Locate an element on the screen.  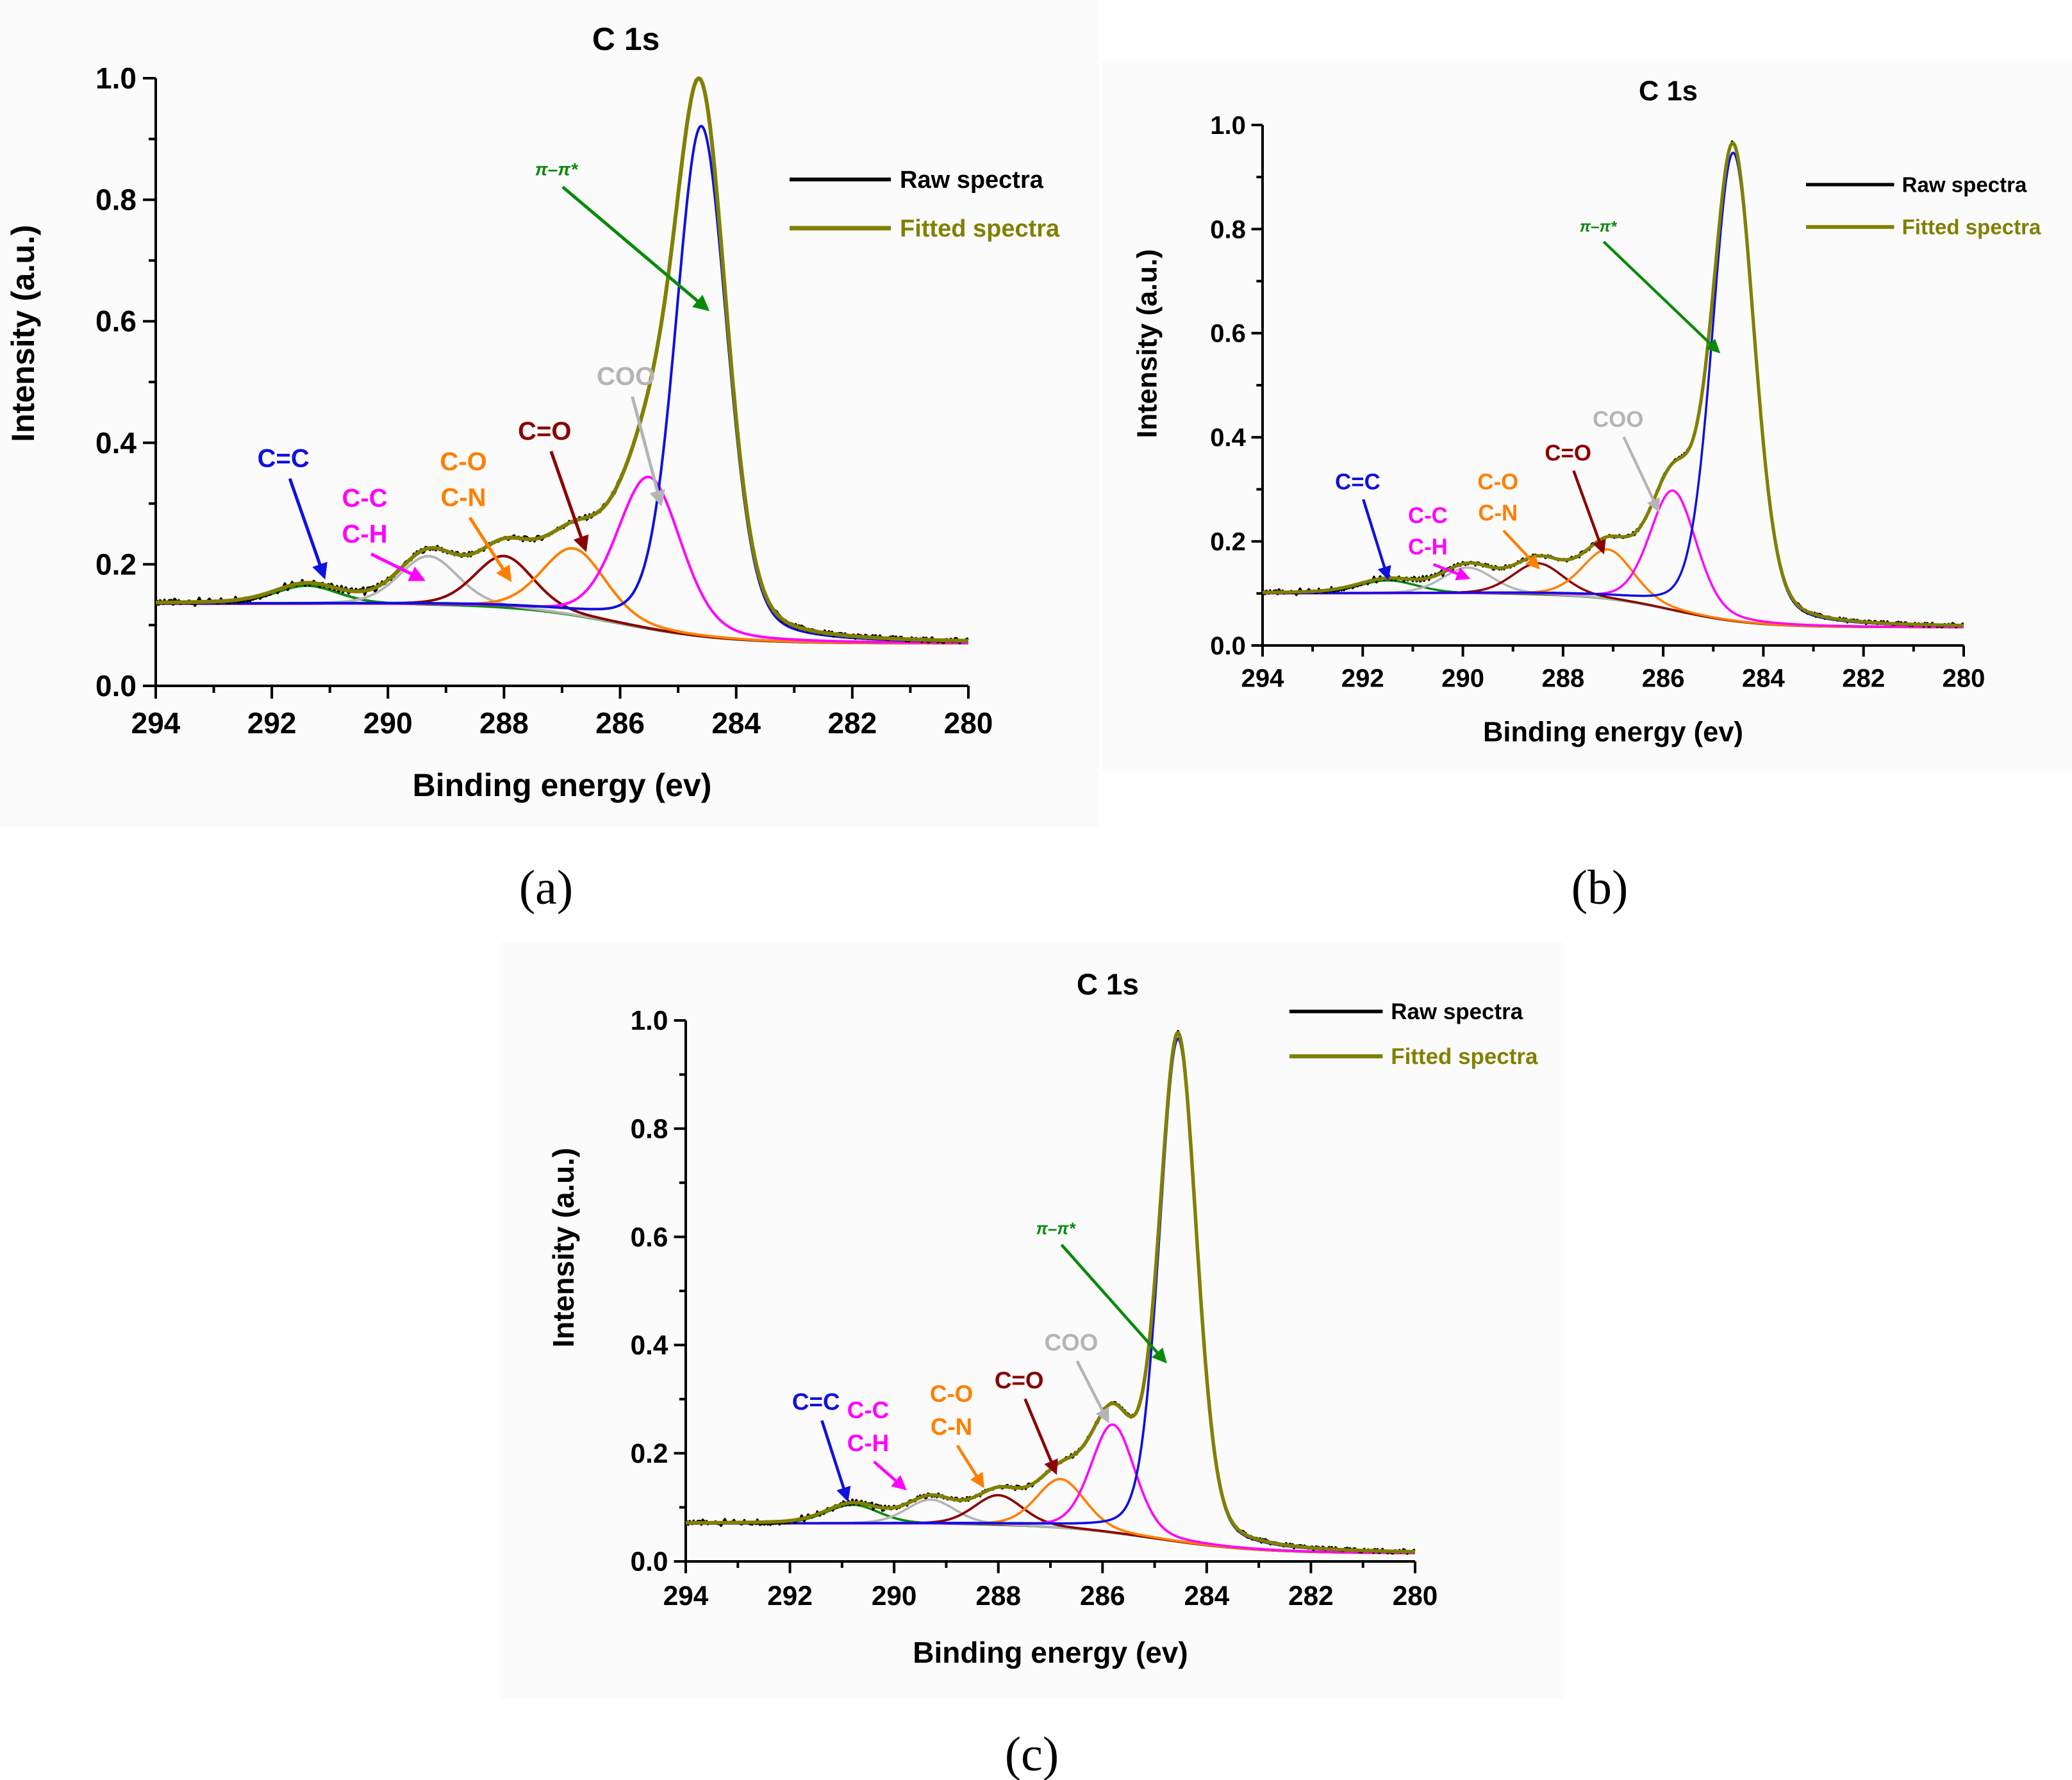
legend-label: Raw spectra is located at coordinates (972, 180).